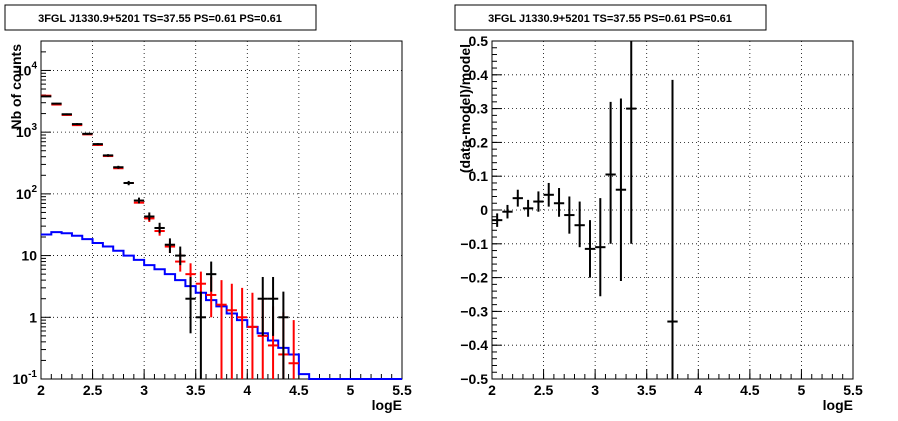 This screenshot has width=898, height=421. Describe the element at coordinates (479, 75) in the screenshot. I see `residuals-y-tick-label: 0.4` at that location.